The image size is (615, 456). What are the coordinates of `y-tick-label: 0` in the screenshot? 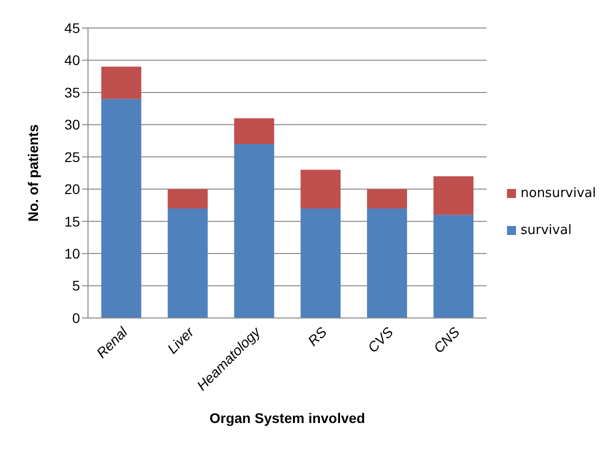 It's located at (76, 318).